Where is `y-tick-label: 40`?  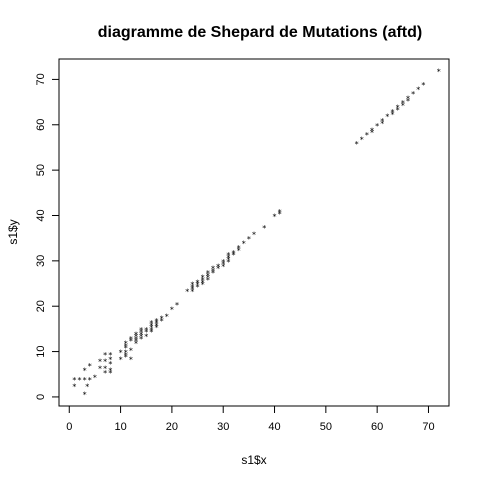 y-tick-label: 40 is located at coordinates (41, 215).